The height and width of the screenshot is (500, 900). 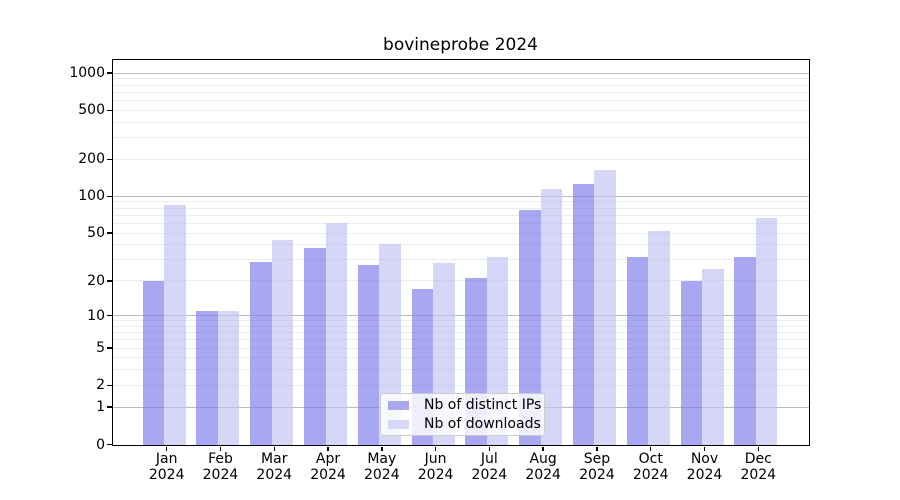 I want to click on x-tick-label: Jun 2024, so click(x=435, y=467).